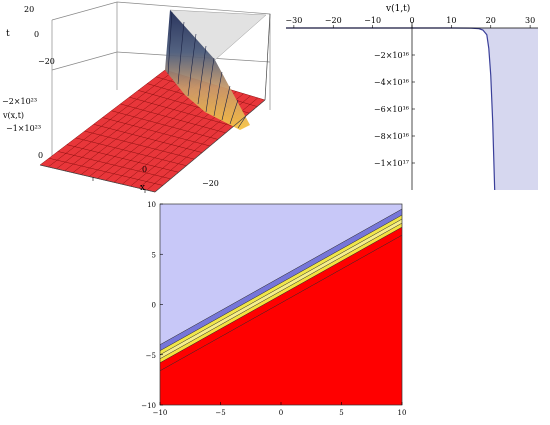 The width and height of the screenshot is (550, 425). What do you see at coordinates (144, 169) in the screenshot?
I see `x-tick-1: 0` at bounding box center [144, 169].